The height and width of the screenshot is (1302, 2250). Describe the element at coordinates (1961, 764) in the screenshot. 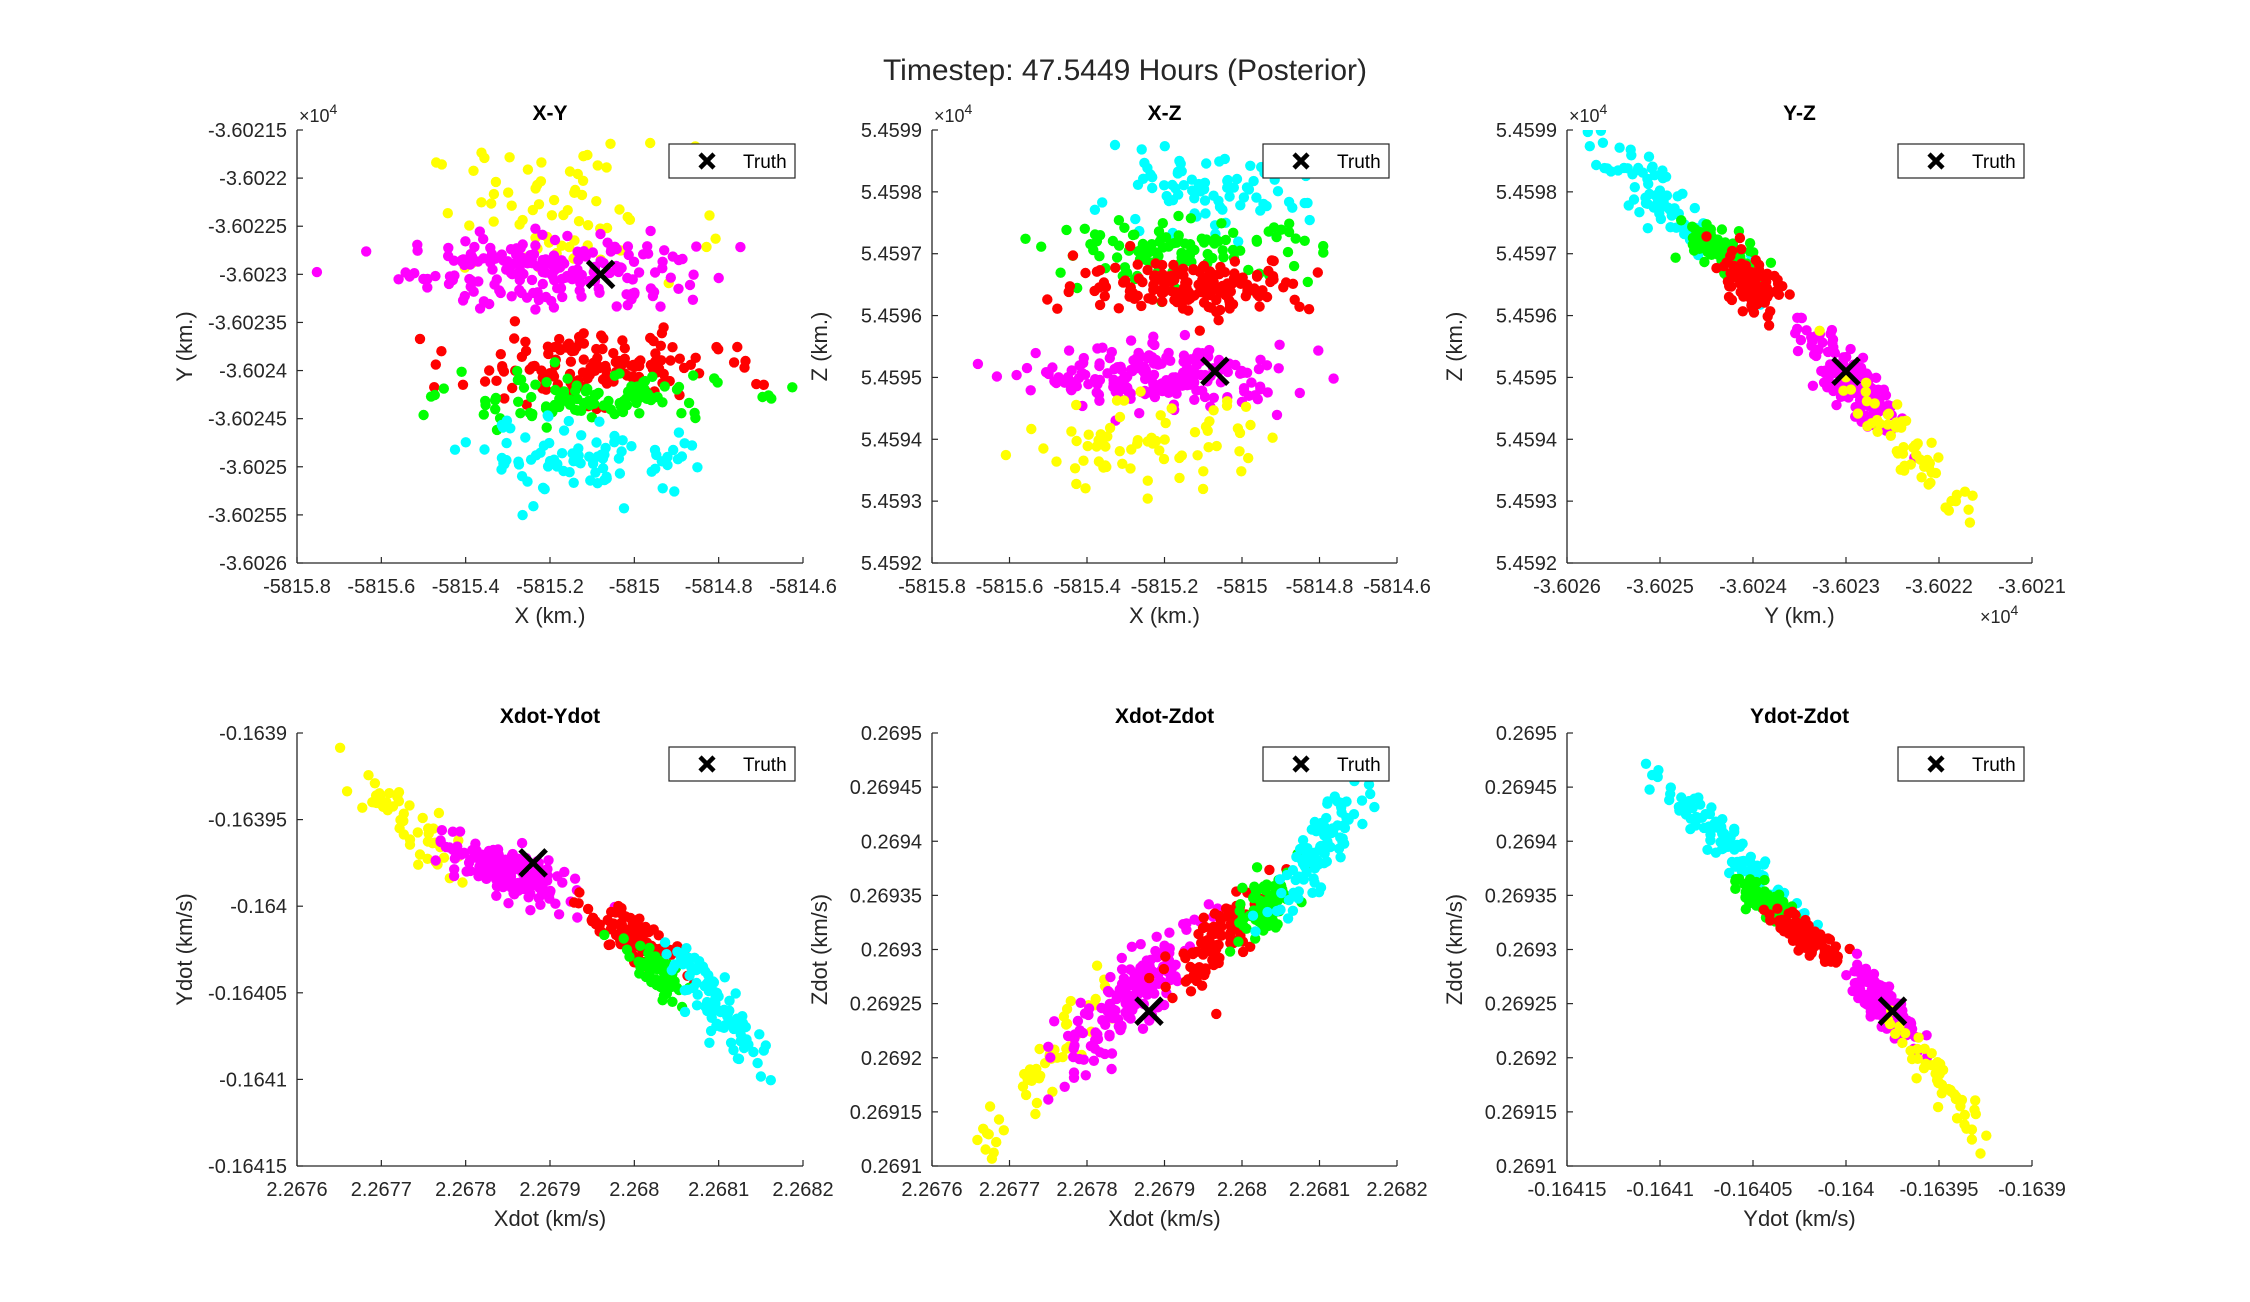

I see `legend: Truth` at that location.